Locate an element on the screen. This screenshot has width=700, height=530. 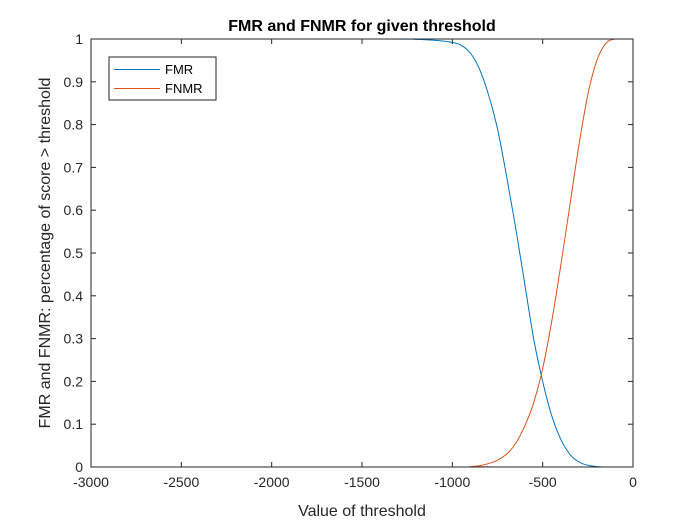
chart-title: FMR and FNMR for given threshold is located at coordinates (362, 26).